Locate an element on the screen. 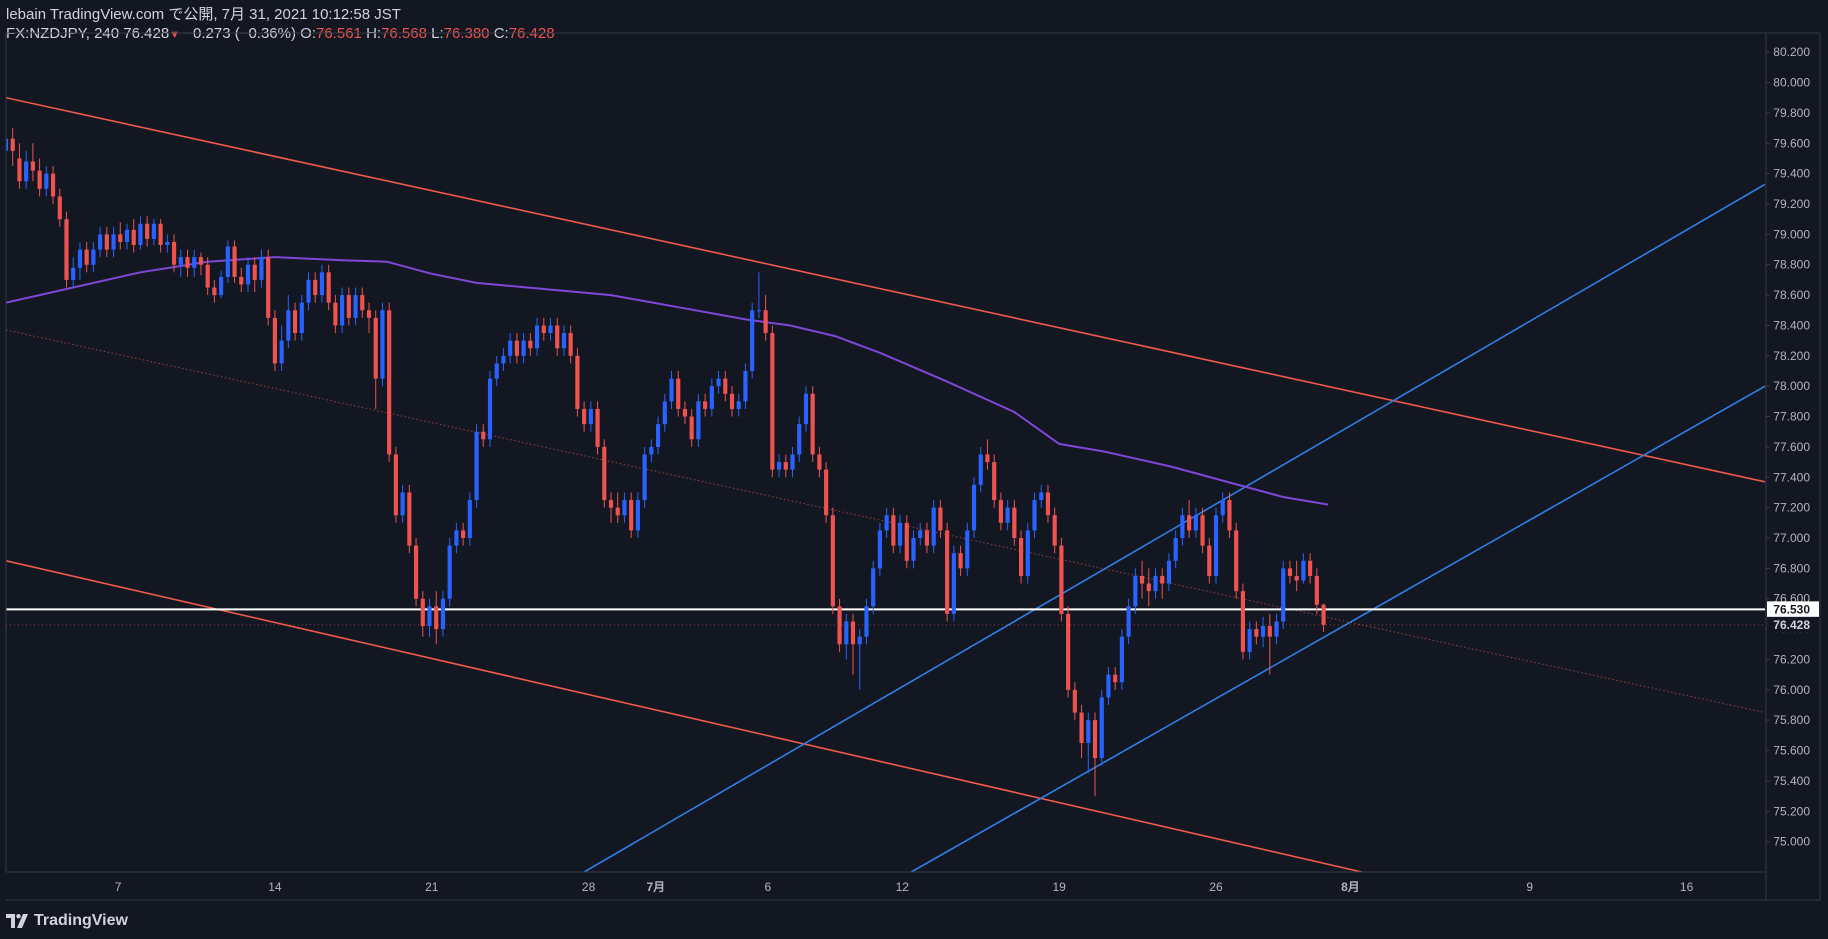  tradingview-footer: TradingView is located at coordinates (67, 921).